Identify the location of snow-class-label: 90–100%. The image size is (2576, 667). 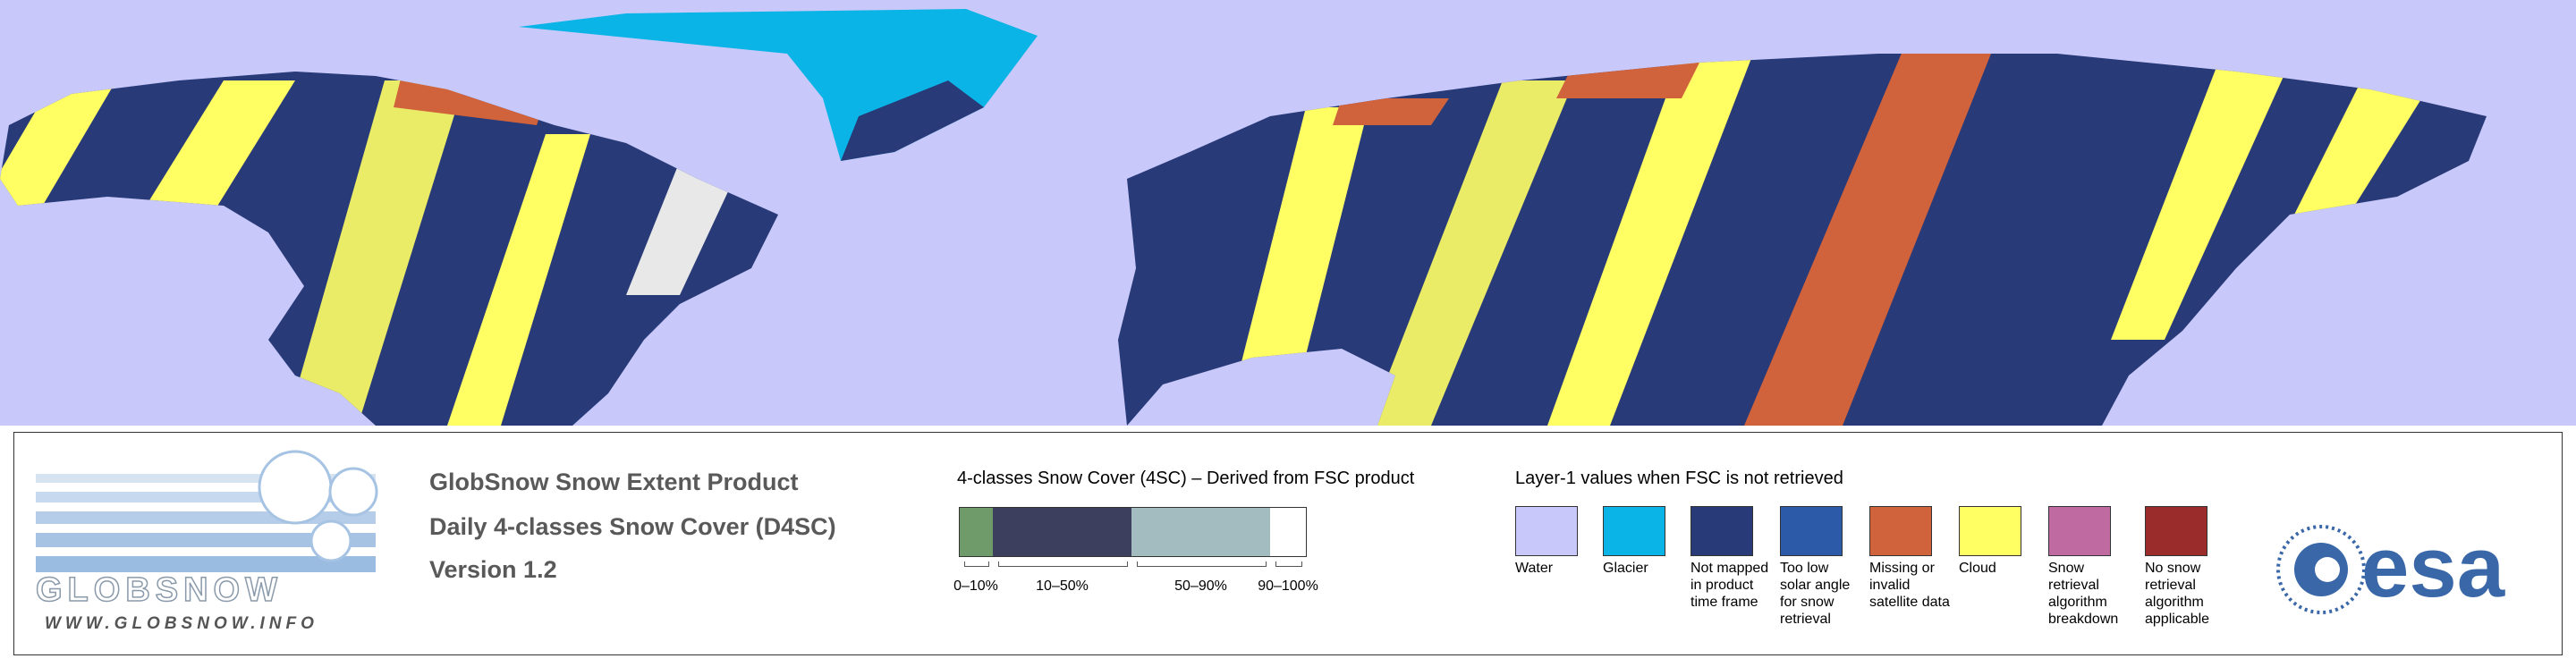
(1288, 586).